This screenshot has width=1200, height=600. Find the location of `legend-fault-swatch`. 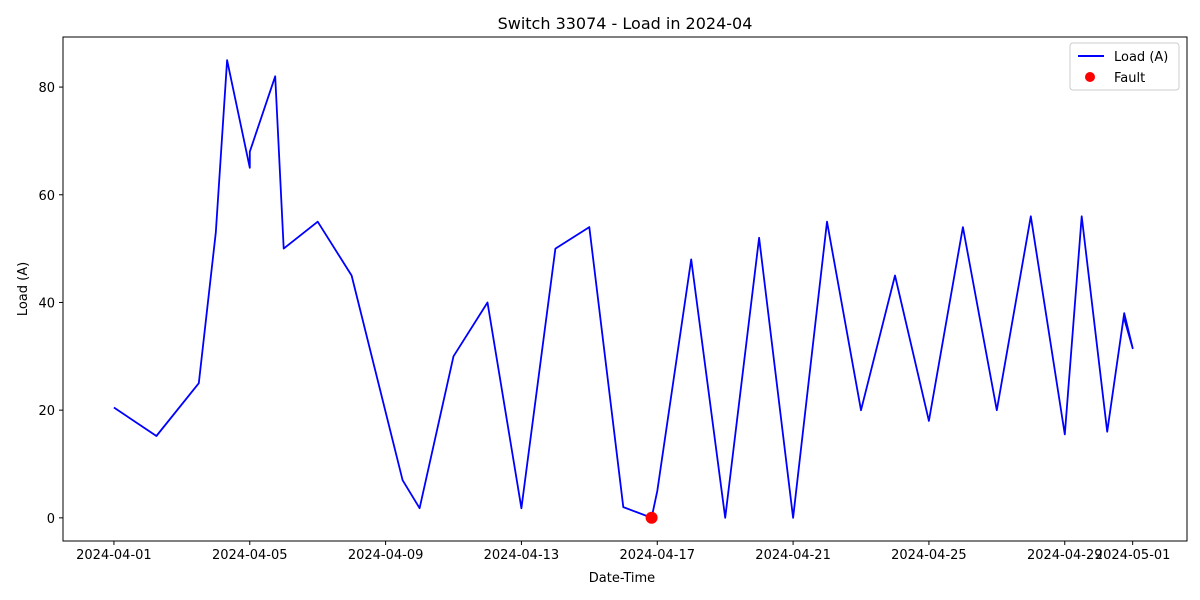

legend-fault-swatch is located at coordinates (1090, 77).